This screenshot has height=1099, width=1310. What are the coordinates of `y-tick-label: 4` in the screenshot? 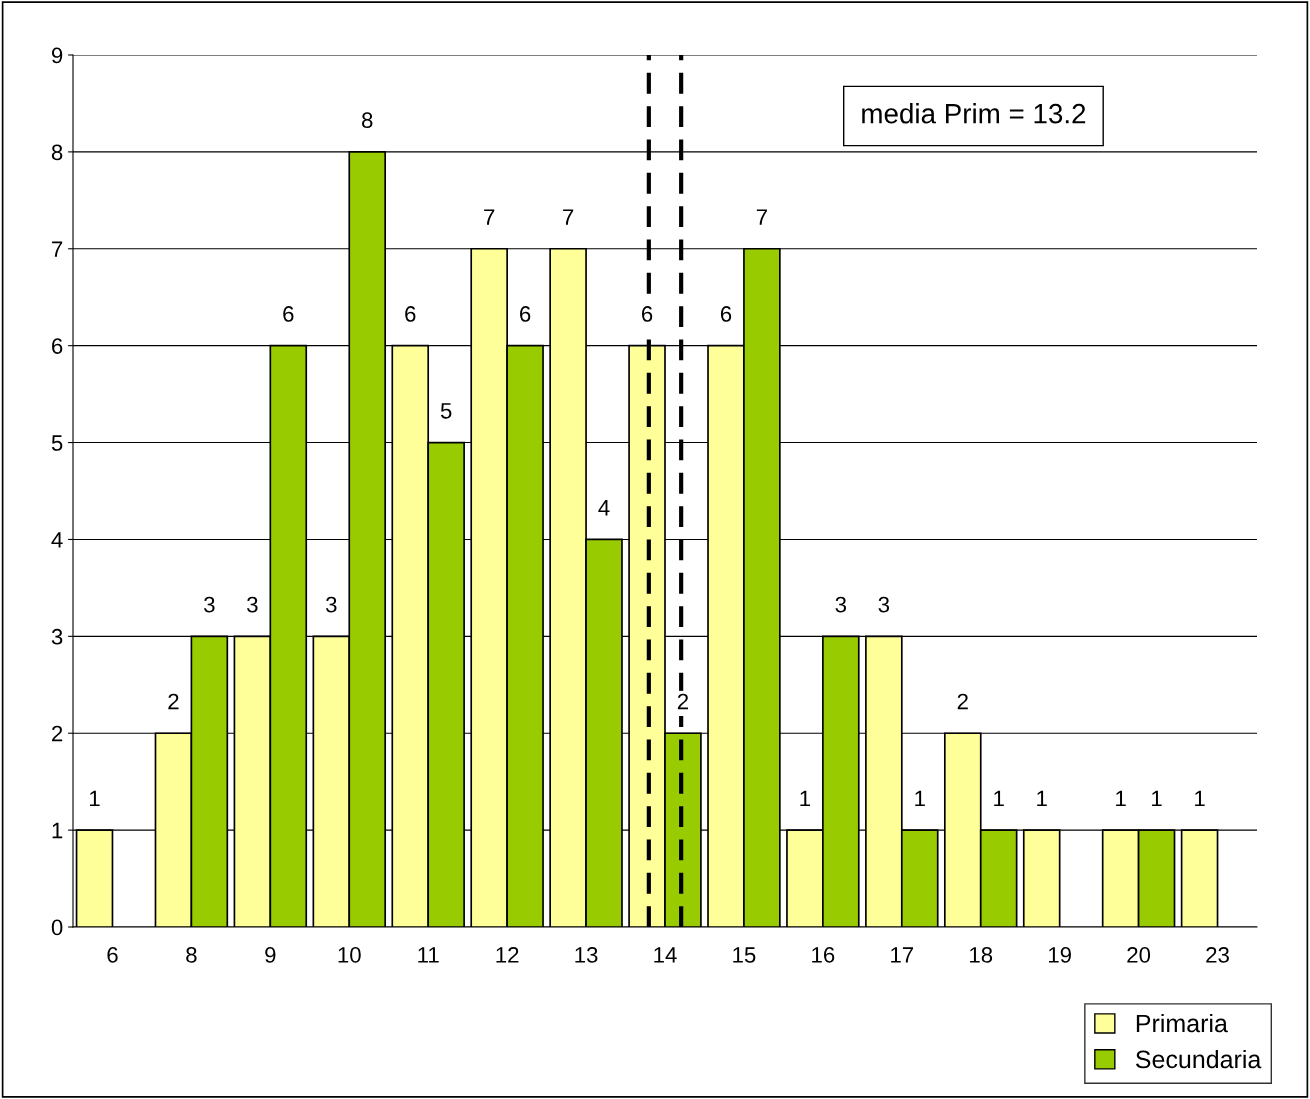 It's located at (57, 540).